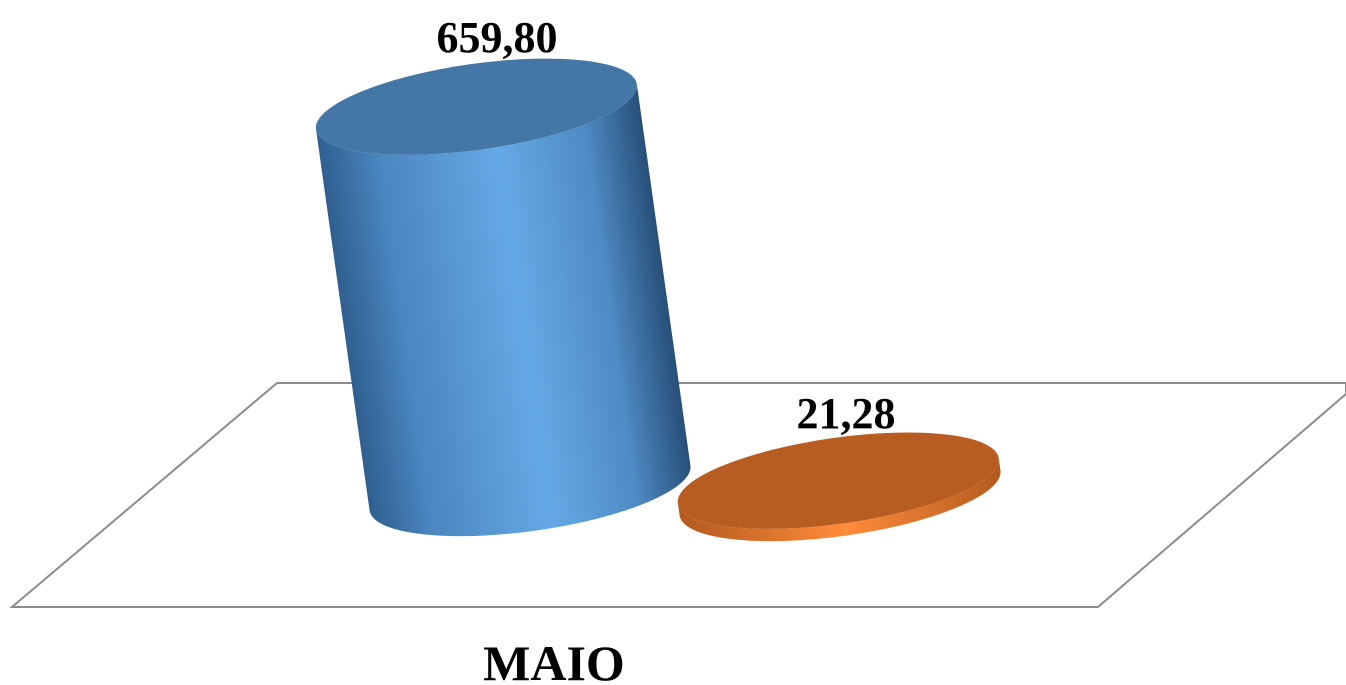 This screenshot has width=1346, height=685. Describe the element at coordinates (846, 413) in the screenshot. I see `bar-value-label-1: 21,28` at that location.